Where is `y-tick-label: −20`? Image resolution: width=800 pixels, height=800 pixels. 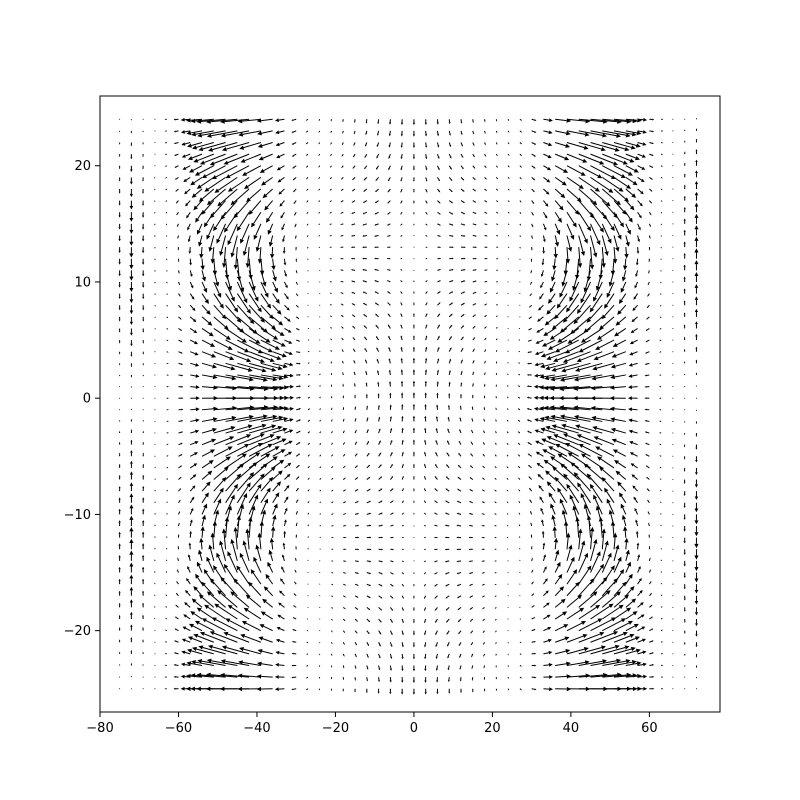
y-tick-label: −20 is located at coordinates (77, 631).